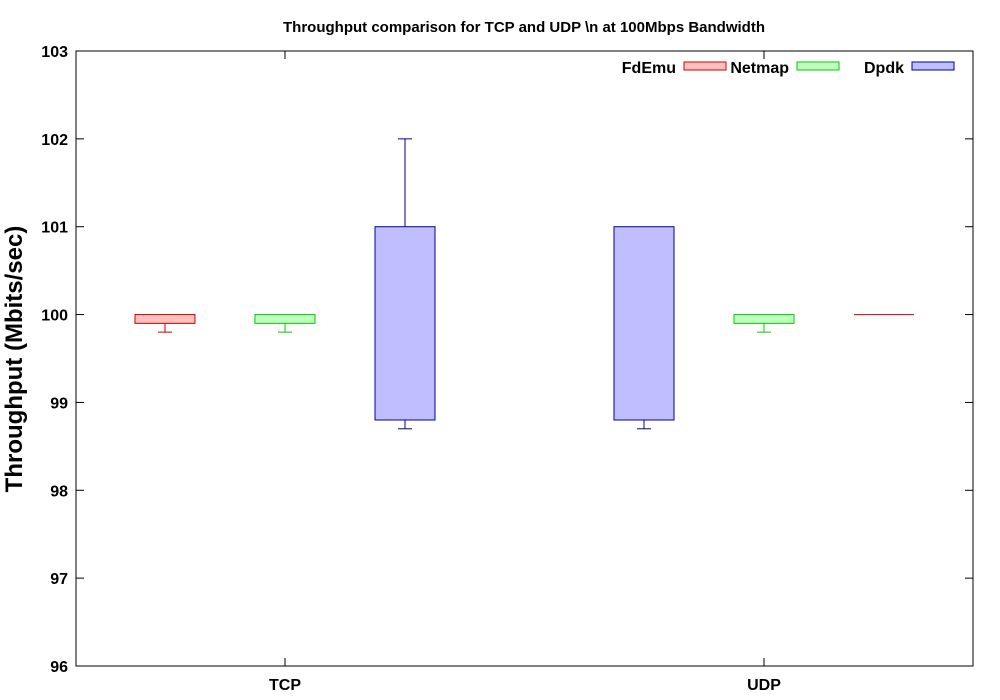 Image resolution: width=1000 pixels, height=700 pixels. Describe the element at coordinates (59, 491) in the screenshot. I see `y-tick-label: 98` at that location.